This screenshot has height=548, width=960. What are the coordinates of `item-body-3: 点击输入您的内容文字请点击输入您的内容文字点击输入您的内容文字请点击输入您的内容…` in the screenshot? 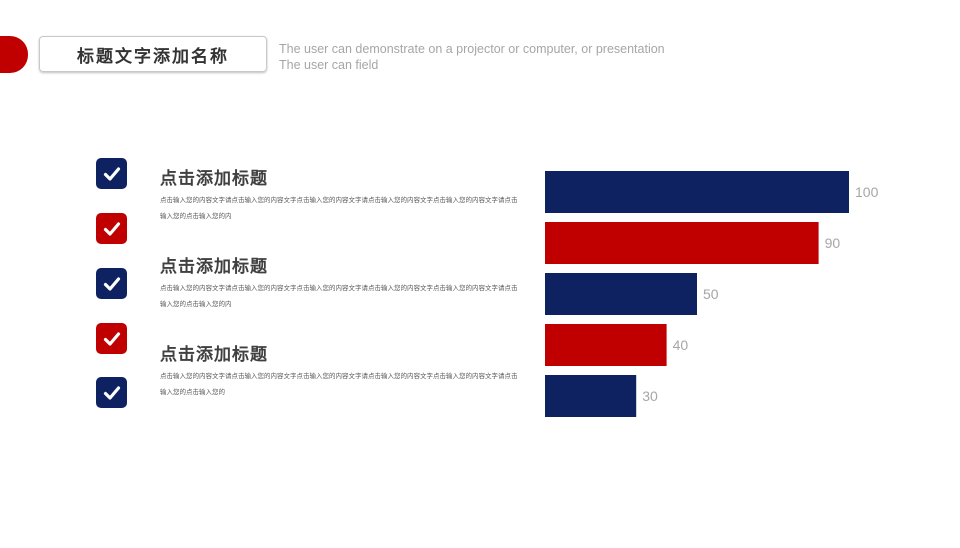 It's located at (339, 384).